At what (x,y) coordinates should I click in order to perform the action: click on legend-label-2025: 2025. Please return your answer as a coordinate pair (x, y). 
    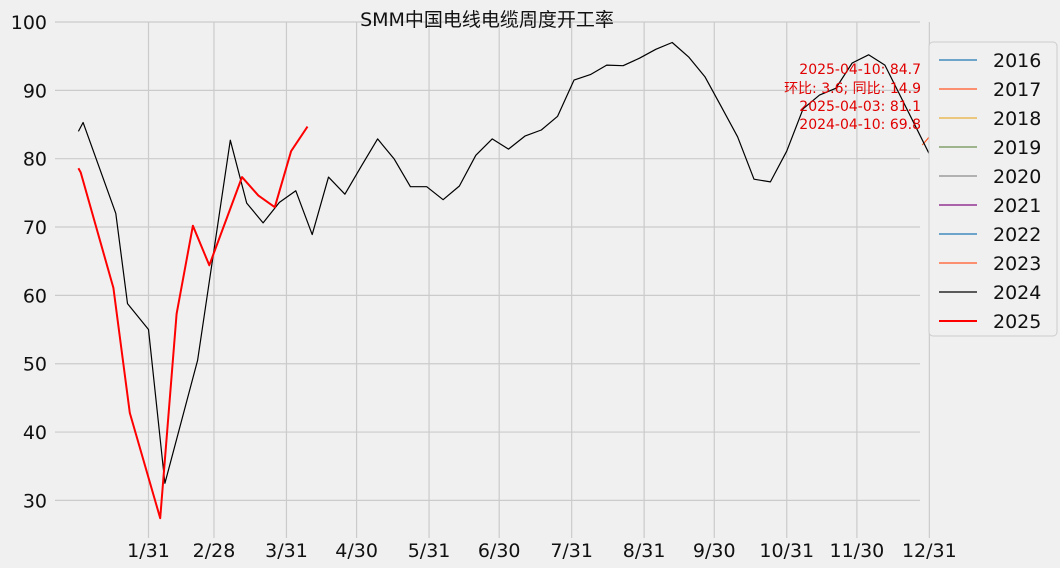
    Looking at the image, I should click on (1017, 322).